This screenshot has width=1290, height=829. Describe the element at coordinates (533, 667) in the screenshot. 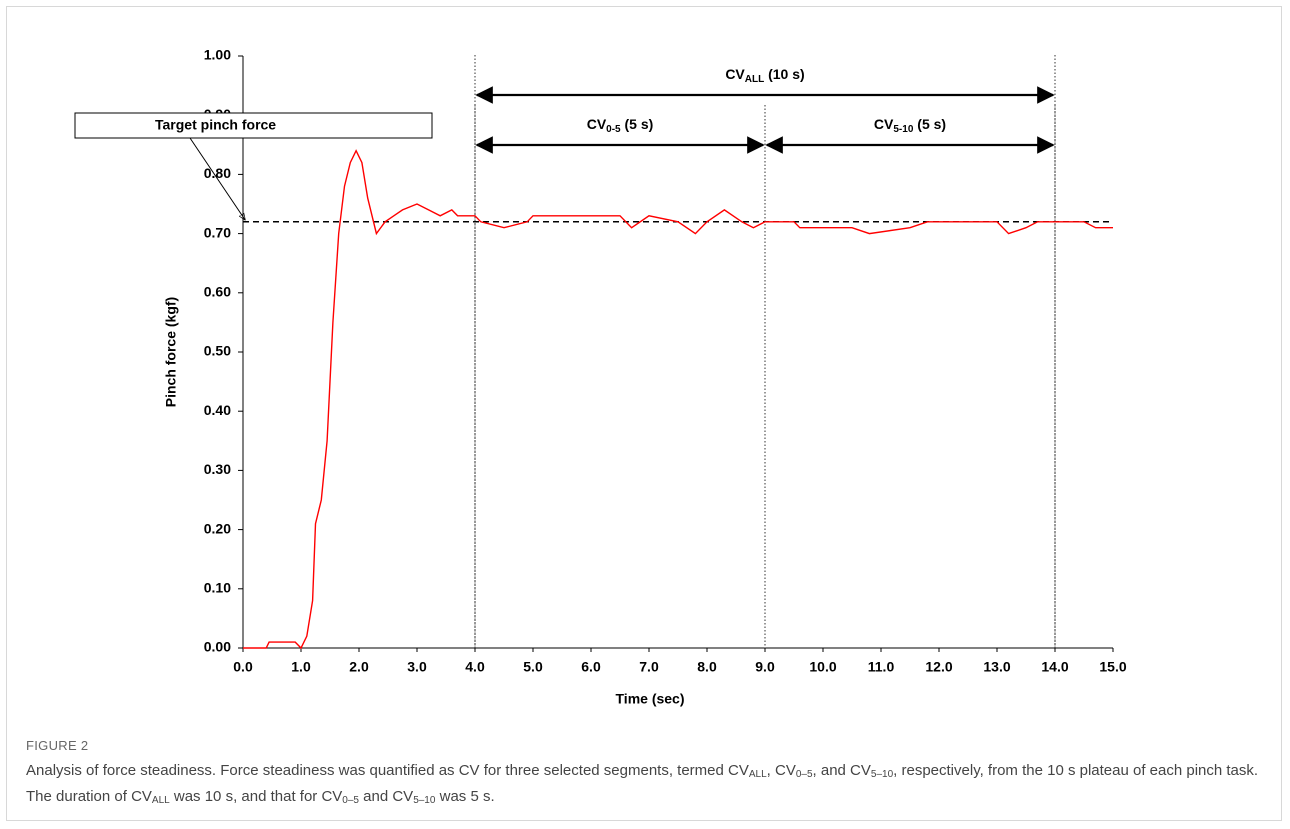

I see `x-tick-label: 5.0` at that location.